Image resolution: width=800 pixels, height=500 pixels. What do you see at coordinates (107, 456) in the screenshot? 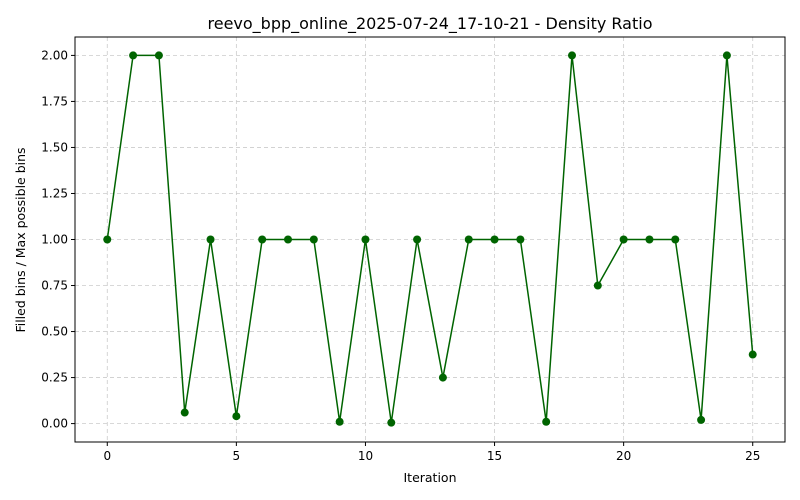
I see `x-tick-label: 0` at bounding box center [107, 456].